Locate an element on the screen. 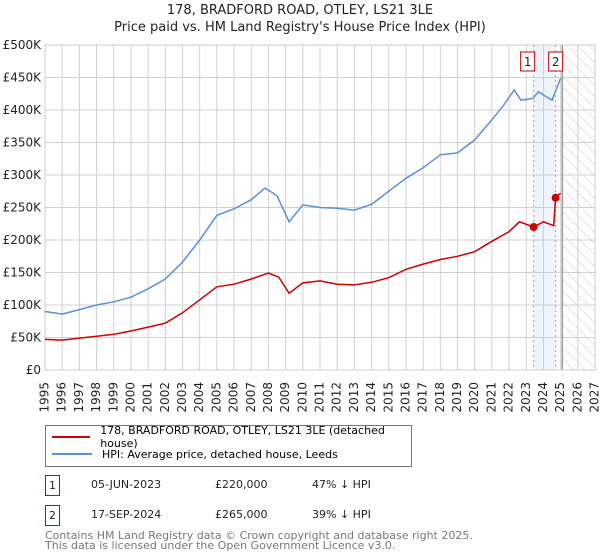 This screenshot has height=560, width=600. x-tick-label: 2000 is located at coordinates (130, 397).